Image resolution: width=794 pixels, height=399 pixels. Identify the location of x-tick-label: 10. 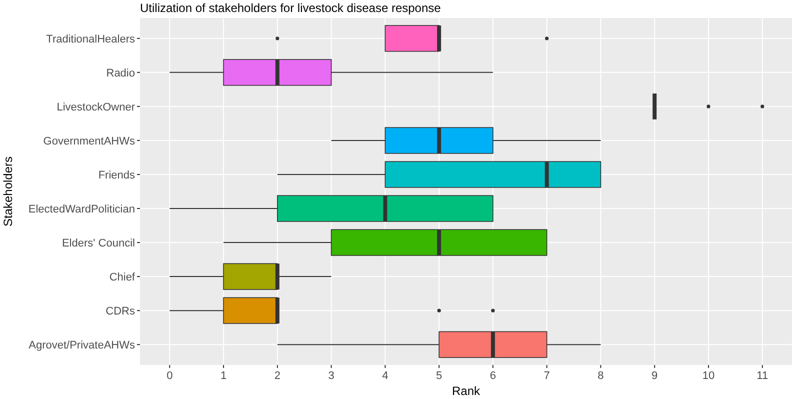
(708, 376).